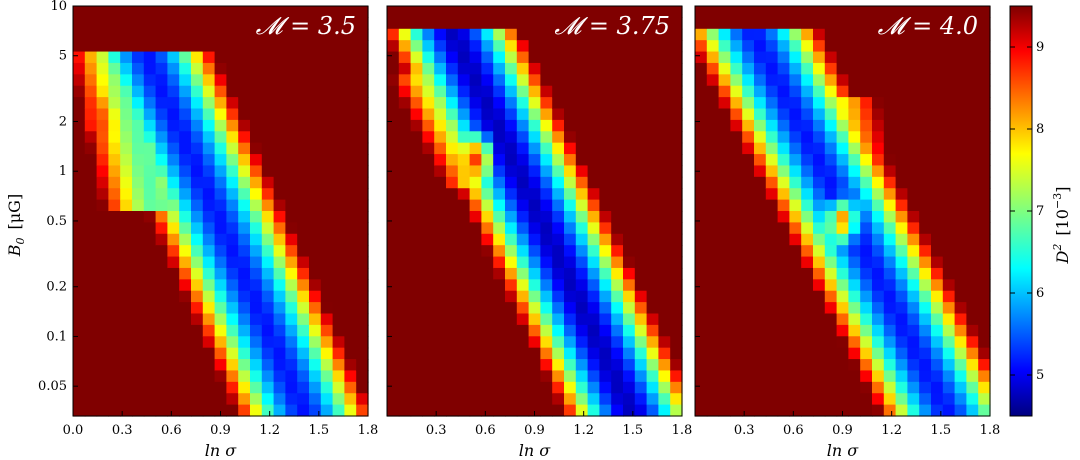  Describe the element at coordinates (436, 430) in the screenshot. I see `x-tick-label: 0.3` at that location.